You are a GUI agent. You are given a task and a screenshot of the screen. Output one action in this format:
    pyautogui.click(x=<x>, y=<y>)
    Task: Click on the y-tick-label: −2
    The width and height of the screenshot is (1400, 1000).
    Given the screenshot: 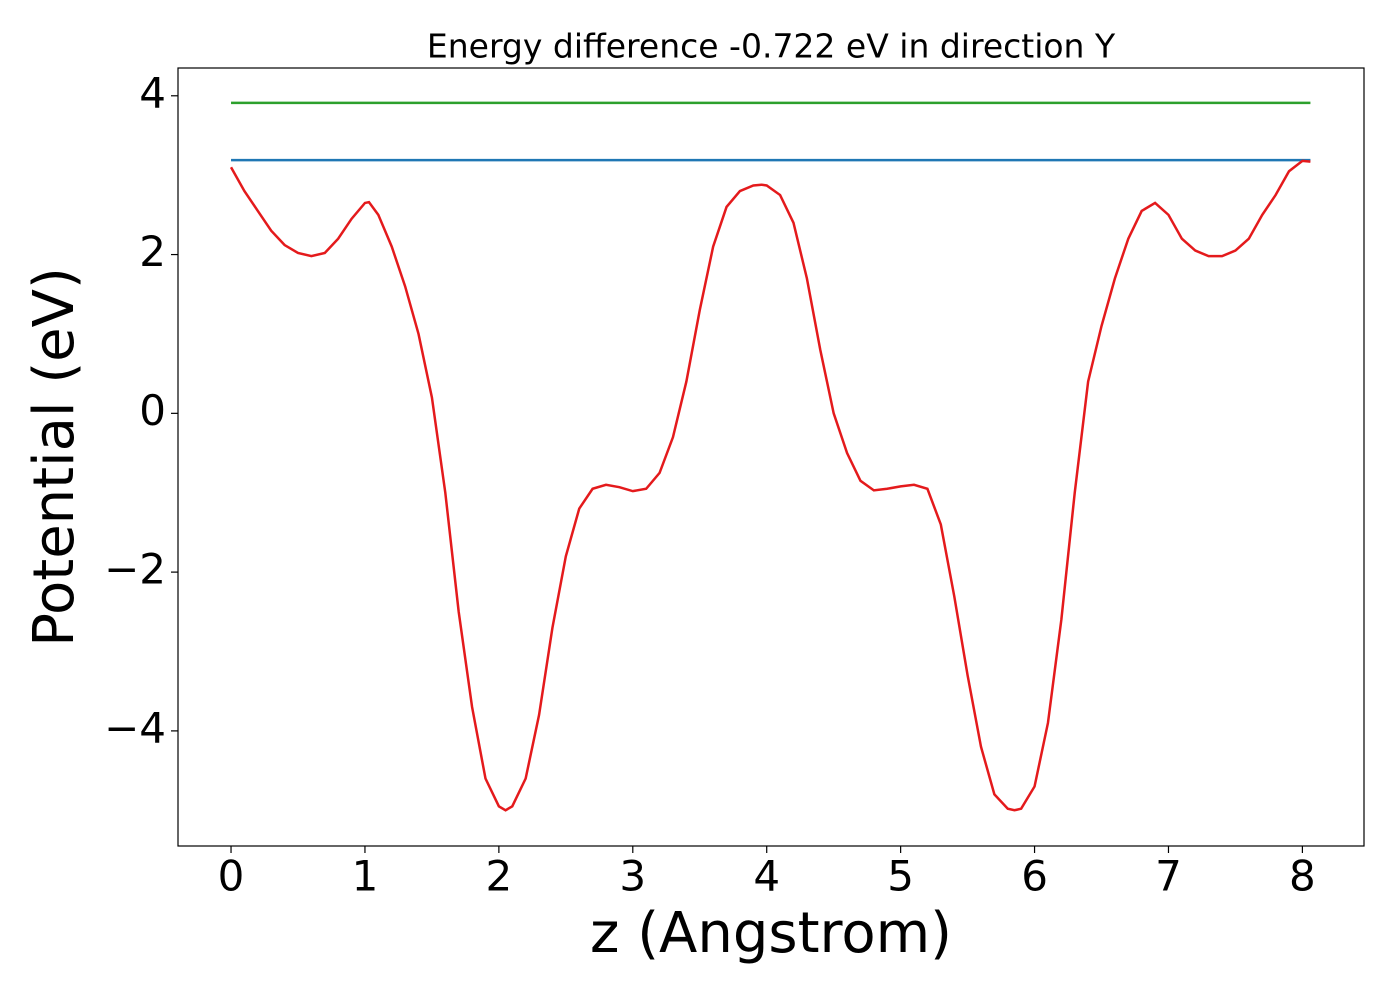 What is the action you would take?
    pyautogui.click(x=135, y=569)
    